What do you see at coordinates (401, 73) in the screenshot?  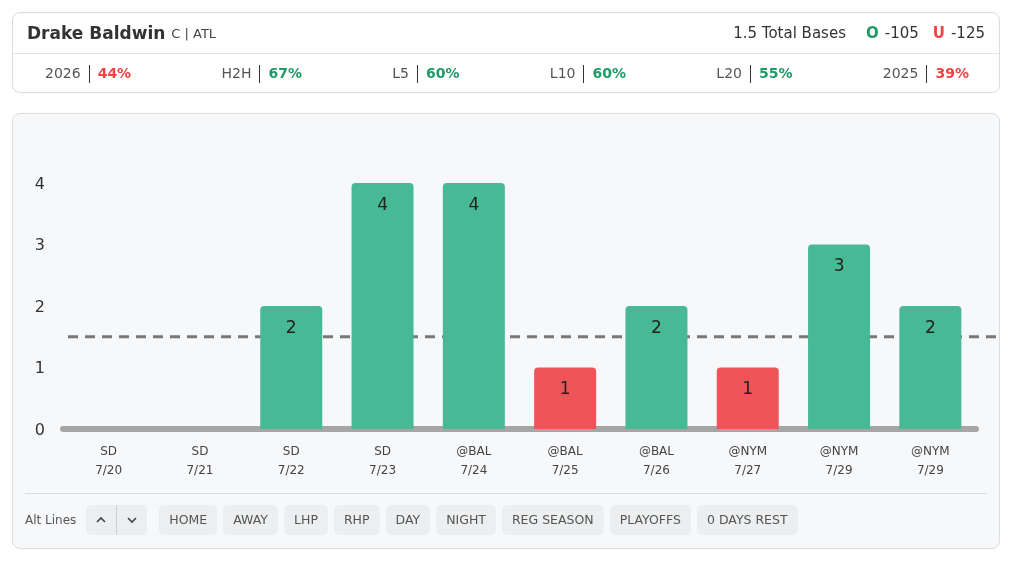 I see `text: L5` at bounding box center [401, 73].